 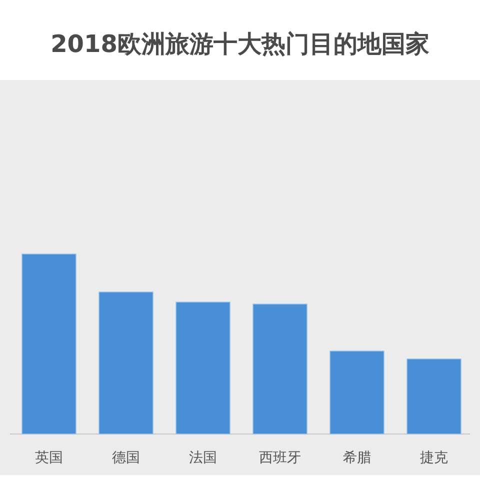 What do you see at coordinates (240, 44) in the screenshot?
I see `chart-title: 2018欧洲旅游十大热门目的地国家` at bounding box center [240, 44].